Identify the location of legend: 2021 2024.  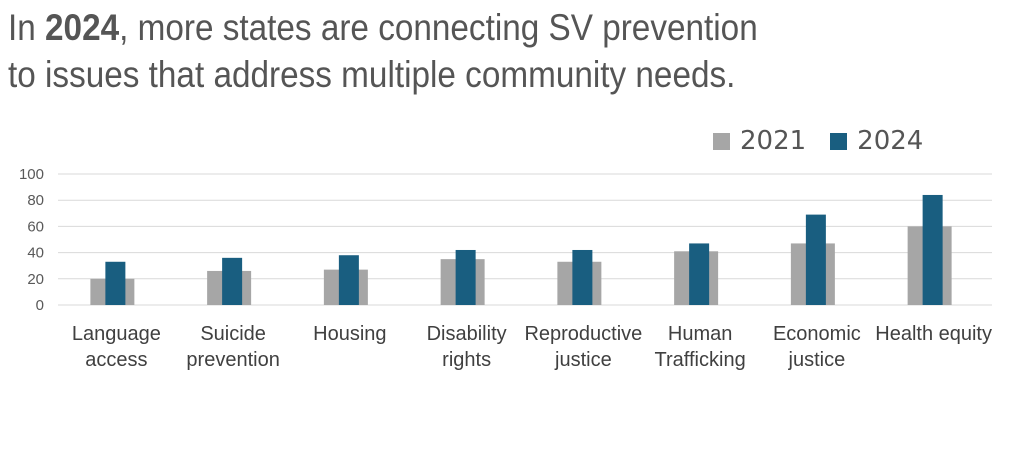
(830, 141).